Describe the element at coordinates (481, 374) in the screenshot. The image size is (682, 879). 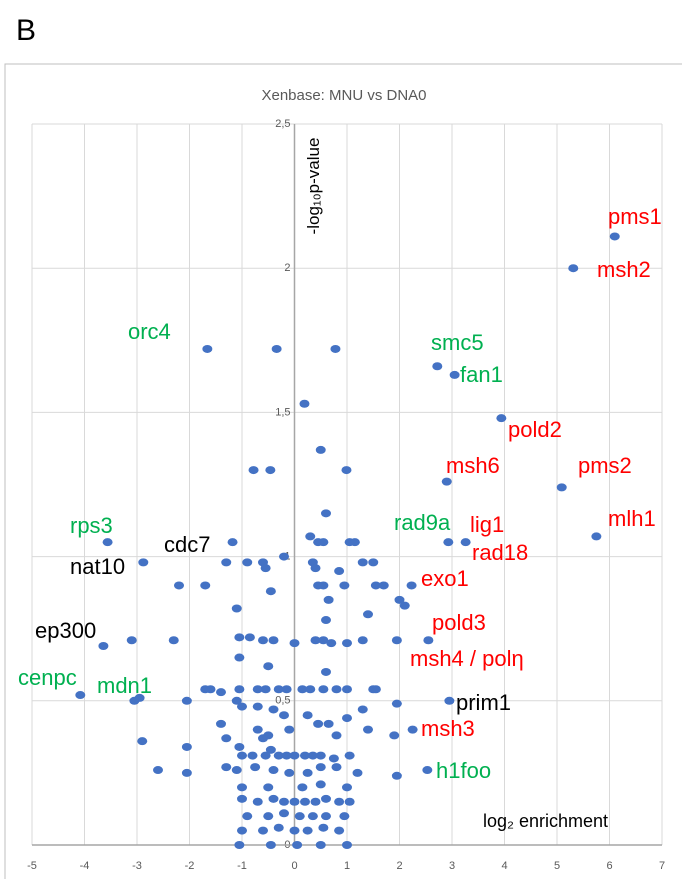
I see `gene-label: fan1` at that location.